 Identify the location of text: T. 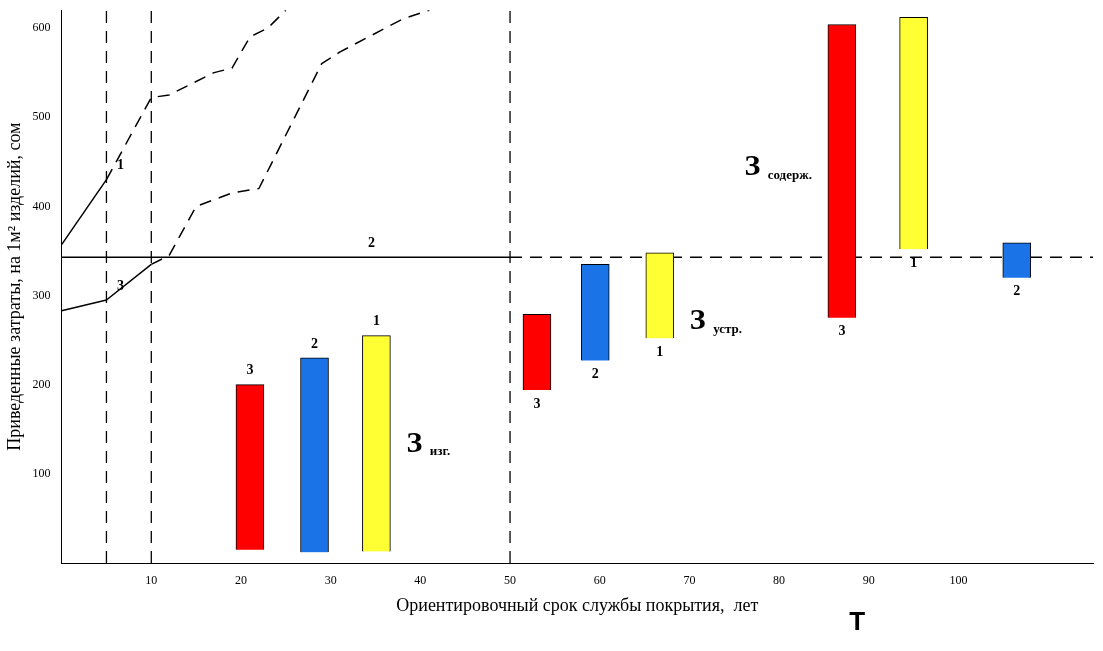
(857, 621).